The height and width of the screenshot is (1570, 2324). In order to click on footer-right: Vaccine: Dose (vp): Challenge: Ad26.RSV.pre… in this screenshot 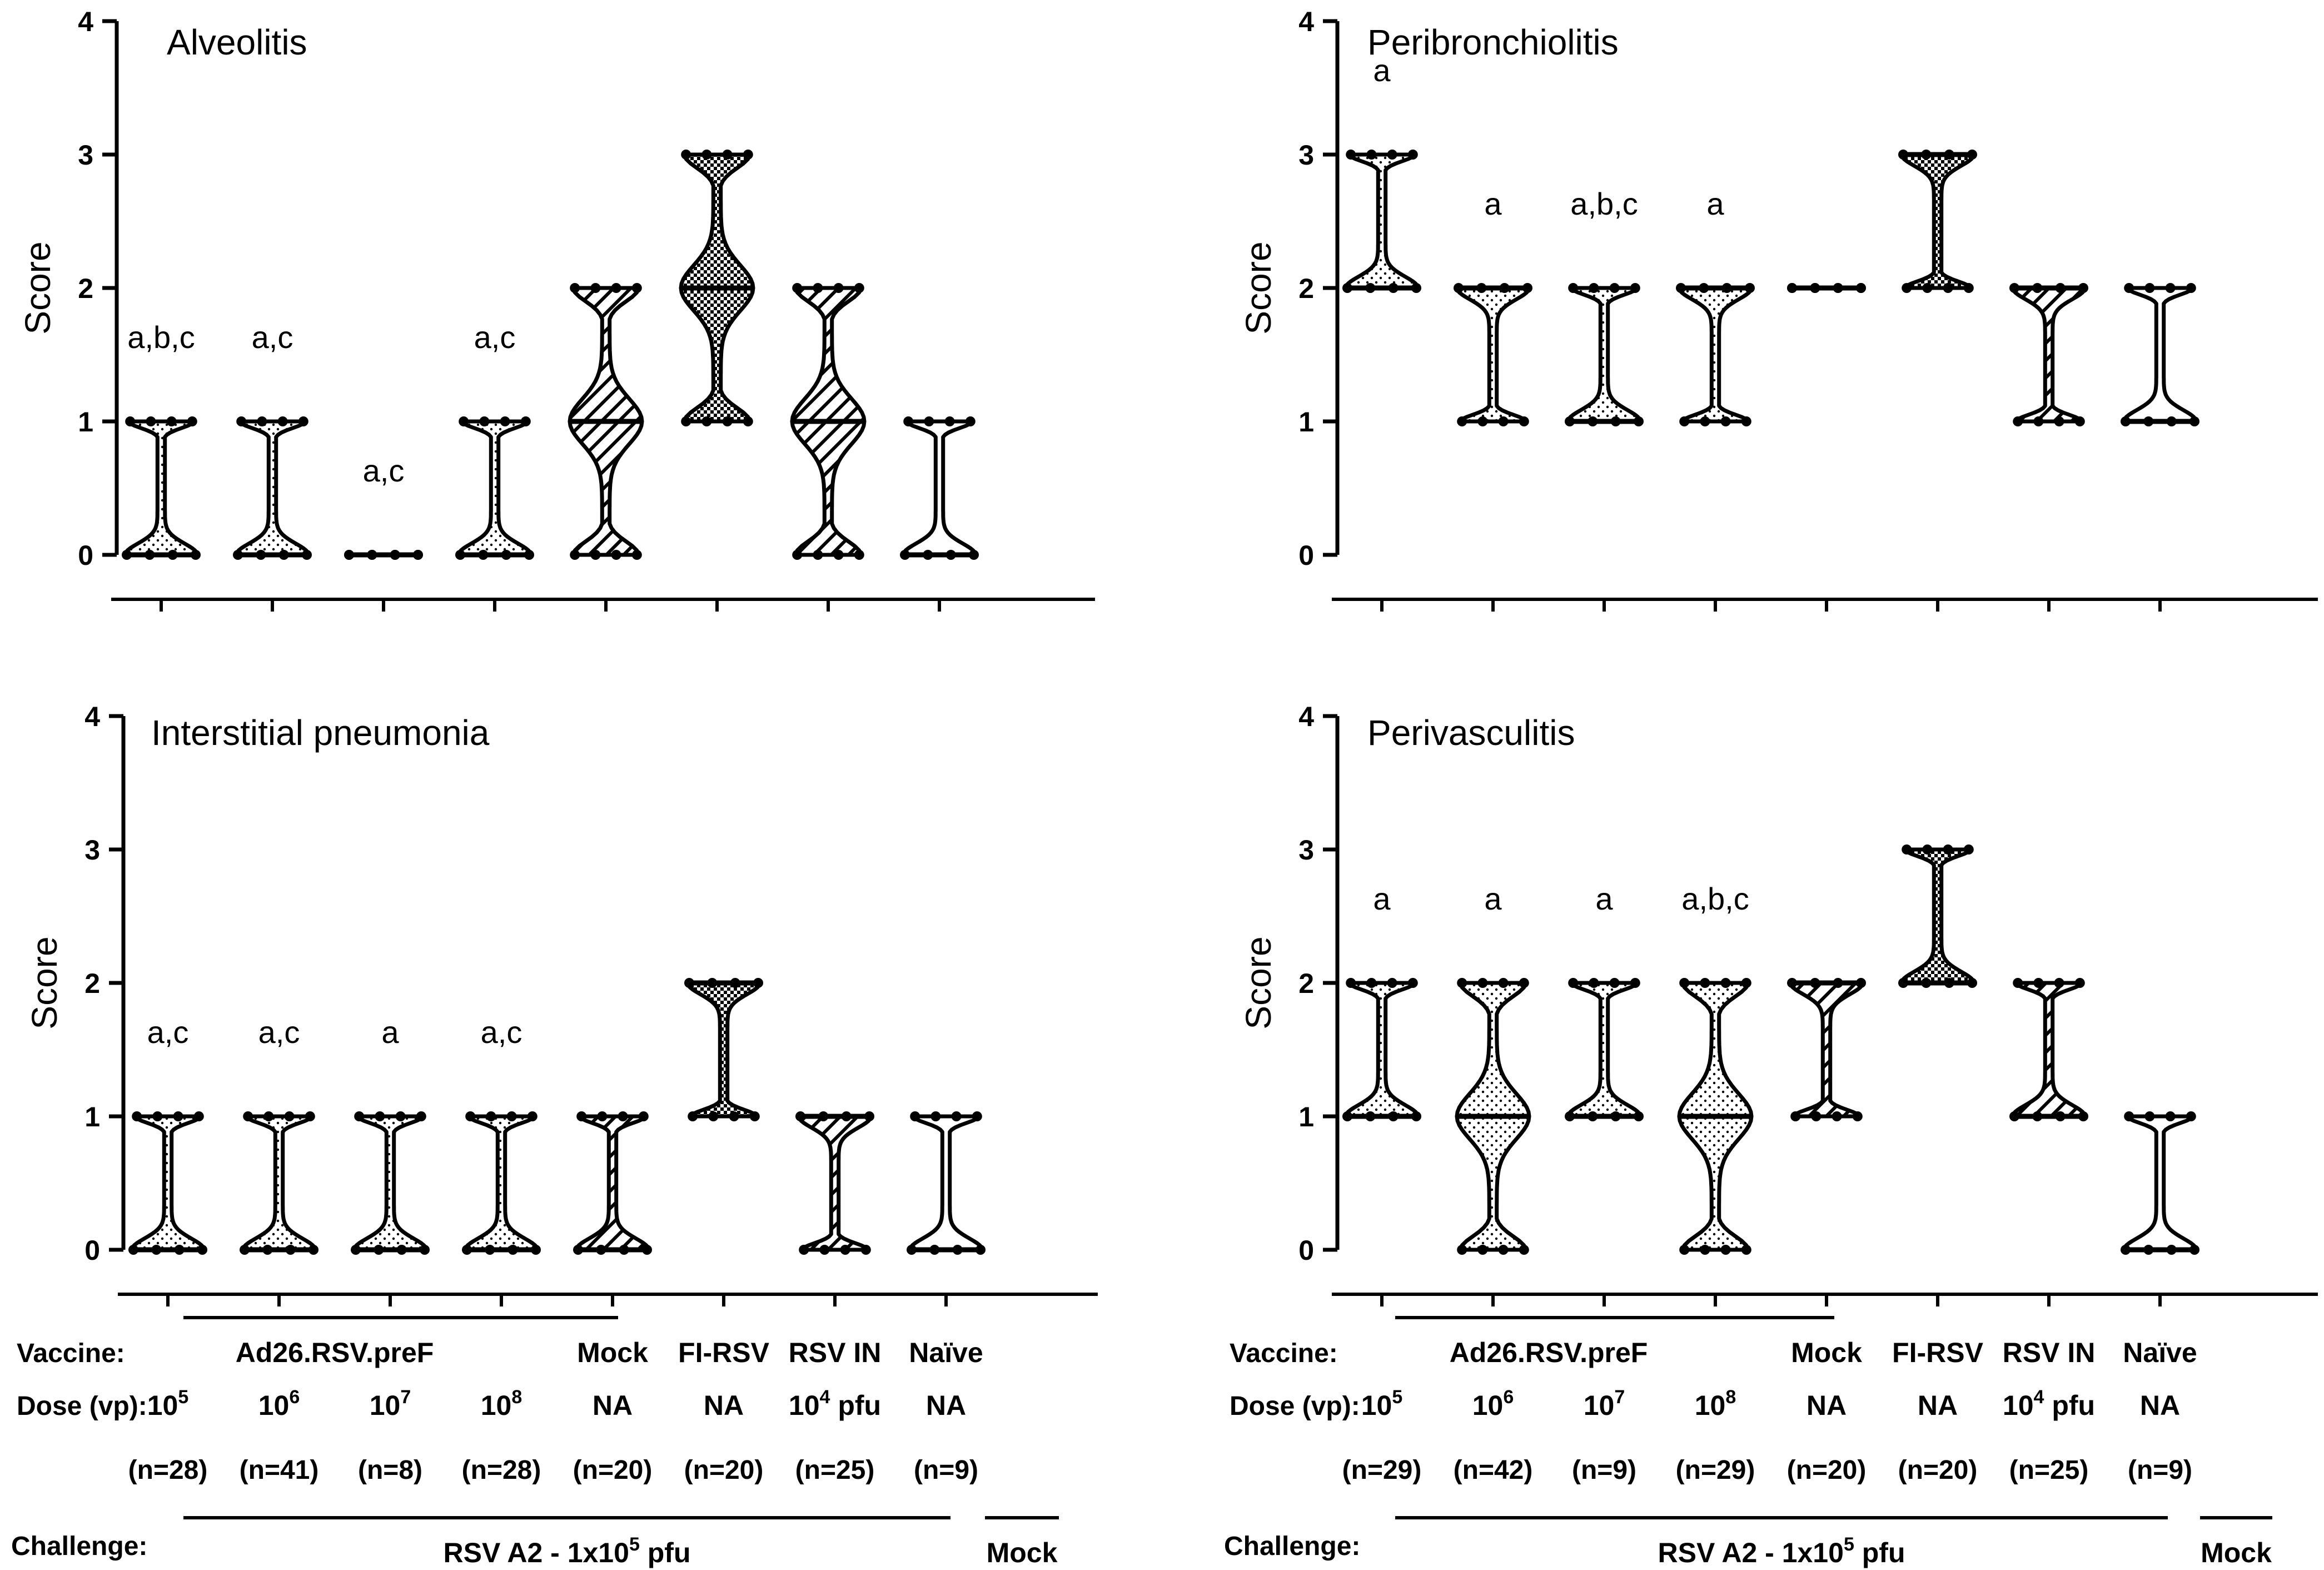, I will do `click(1748, 1442)`.